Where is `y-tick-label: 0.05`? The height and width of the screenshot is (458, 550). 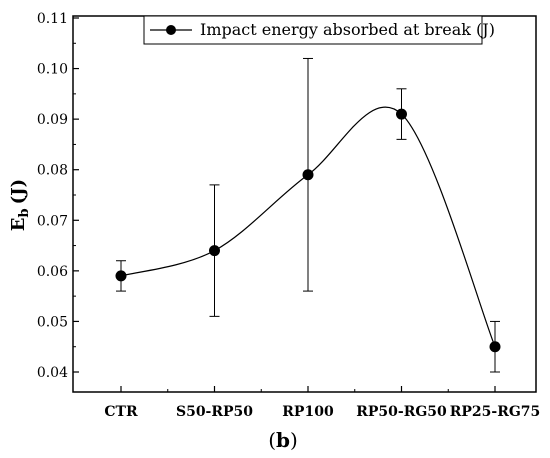 y-tick-label: 0.05 is located at coordinates (52, 322).